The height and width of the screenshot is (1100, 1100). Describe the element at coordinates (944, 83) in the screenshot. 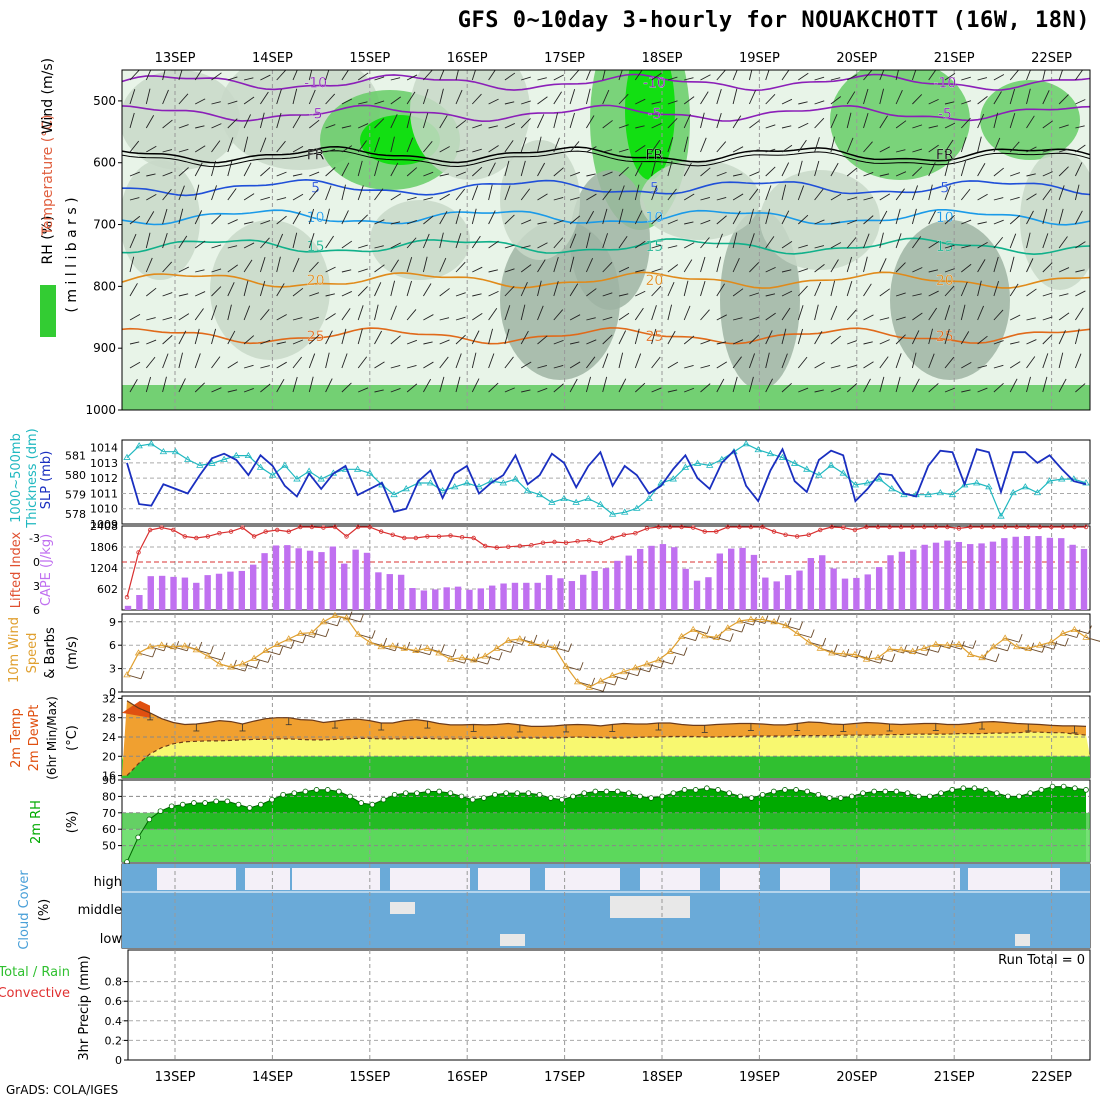

I see `contour-label: -10` at that location.